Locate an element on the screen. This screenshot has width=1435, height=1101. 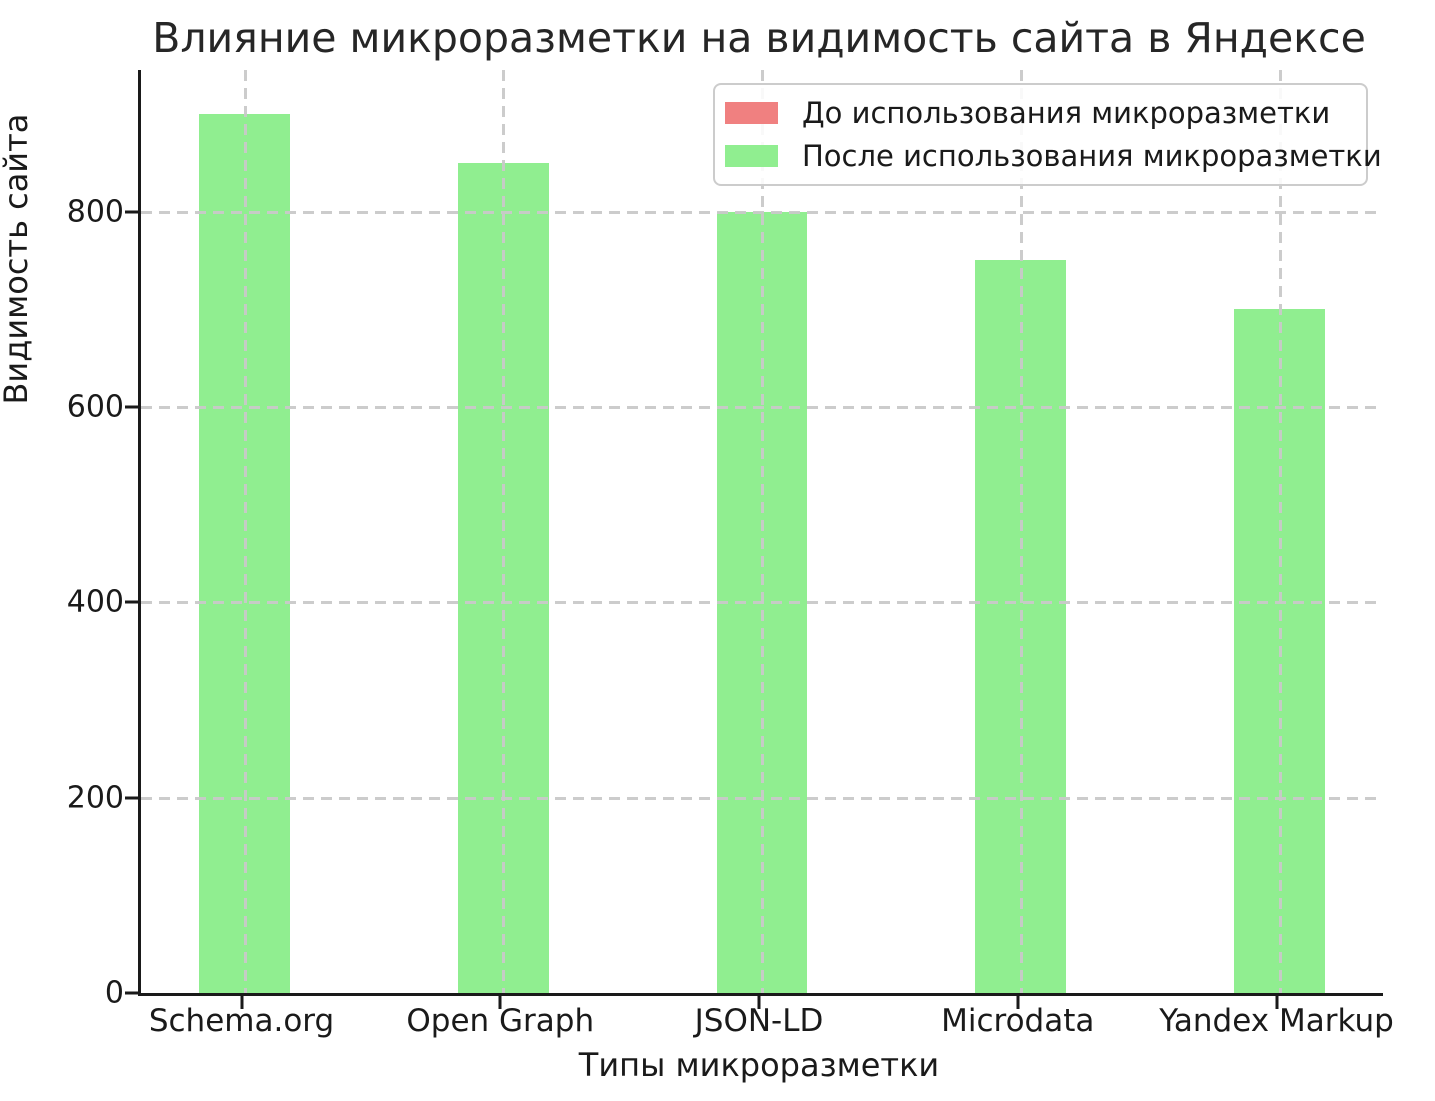
legend-item: До использования микроразметки is located at coordinates (1038, 113).